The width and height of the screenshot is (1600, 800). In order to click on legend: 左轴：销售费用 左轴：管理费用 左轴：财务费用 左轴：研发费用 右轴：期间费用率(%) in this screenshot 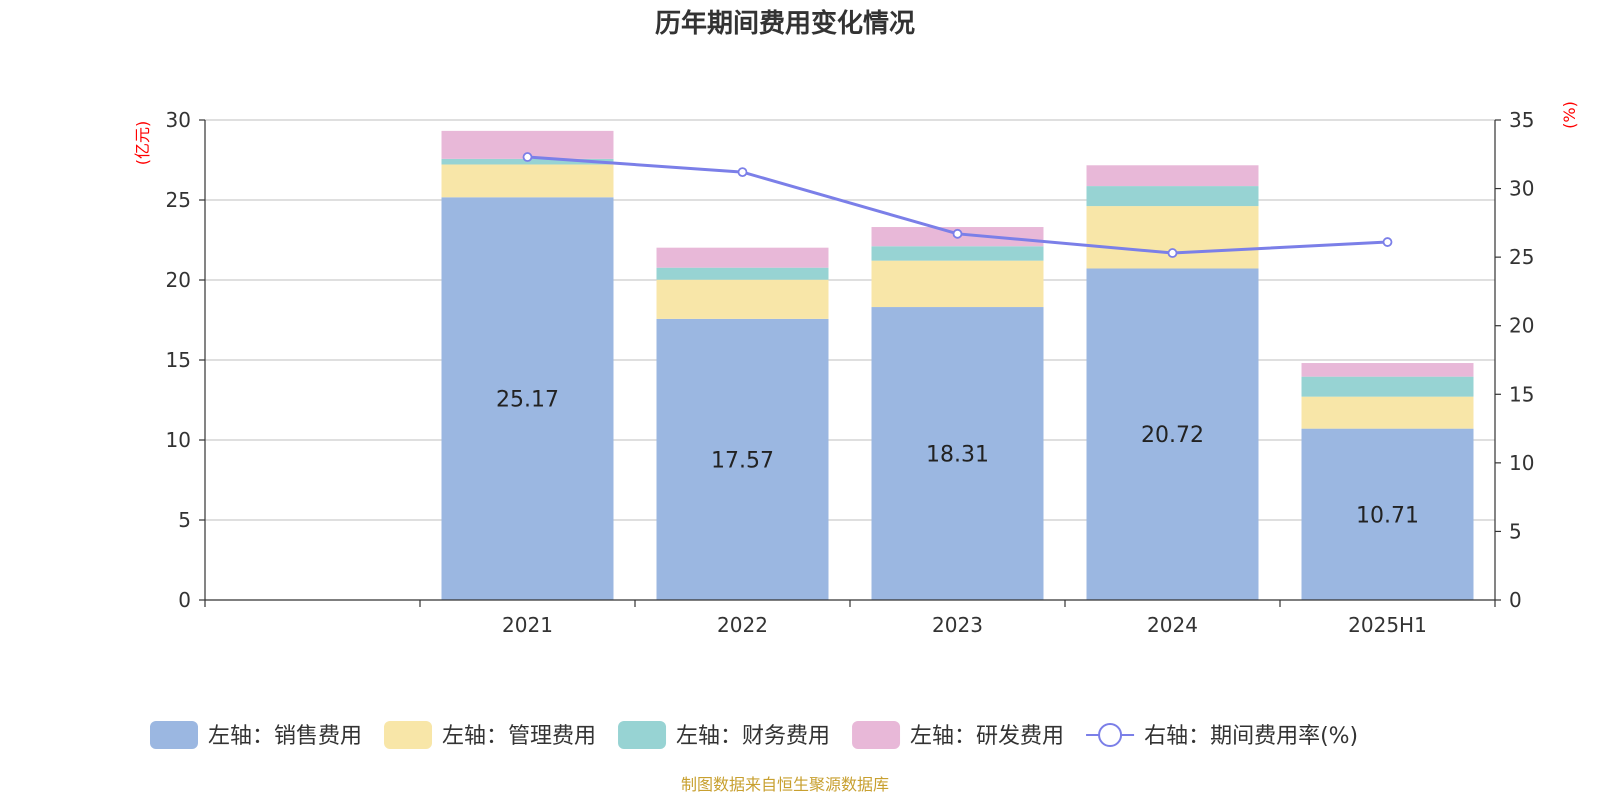, I will do `click(754, 735)`.